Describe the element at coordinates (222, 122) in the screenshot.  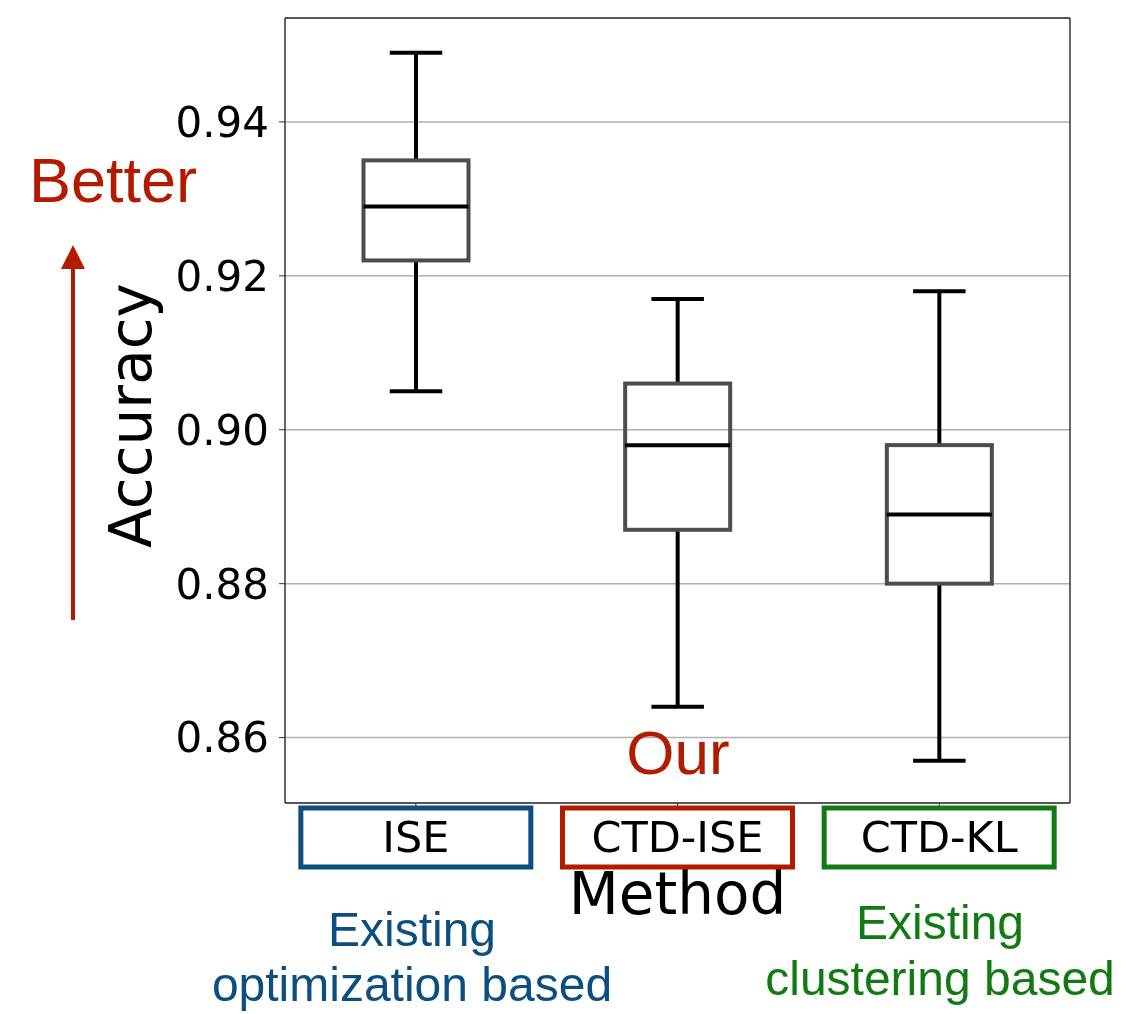
I see `y-tick-label: 0.94` at that location.